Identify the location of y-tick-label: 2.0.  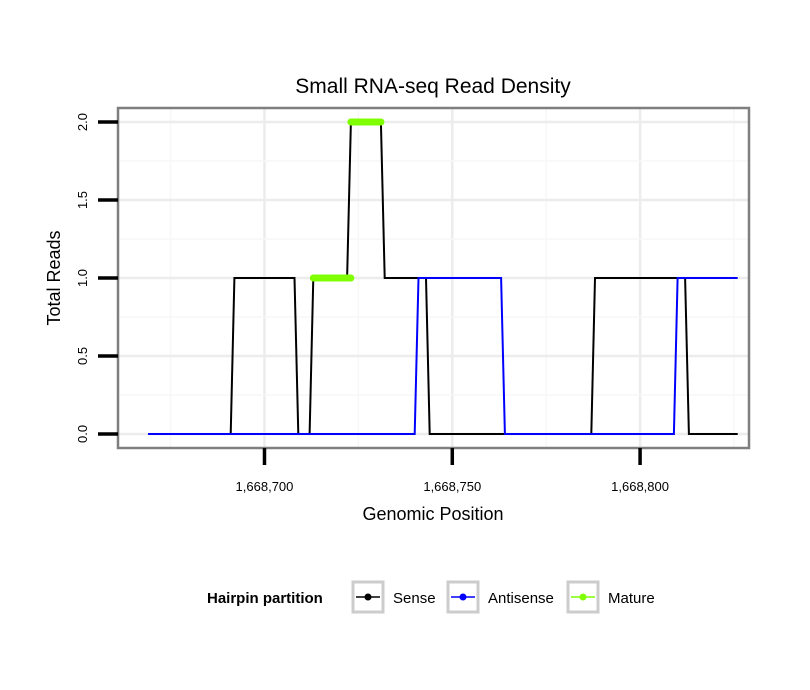
(82, 122).